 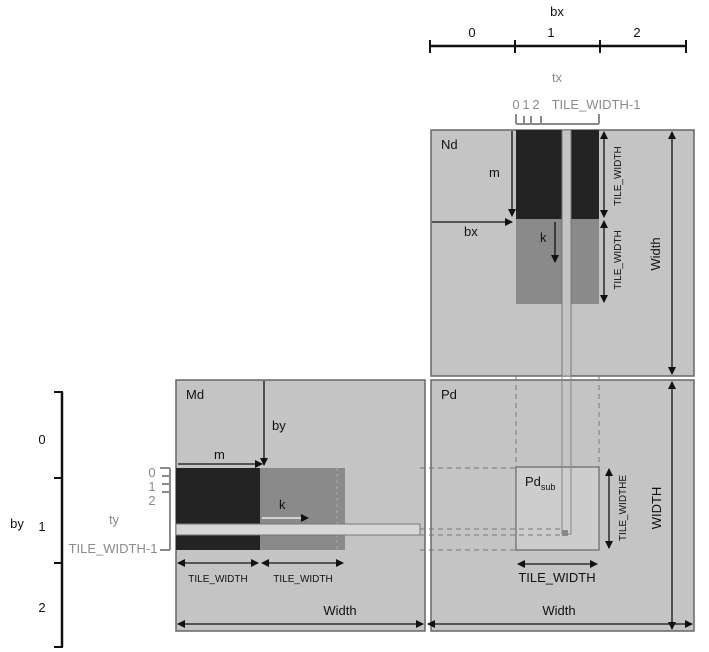 What do you see at coordinates (195, 394) in the screenshot?
I see `md-label: Md` at bounding box center [195, 394].